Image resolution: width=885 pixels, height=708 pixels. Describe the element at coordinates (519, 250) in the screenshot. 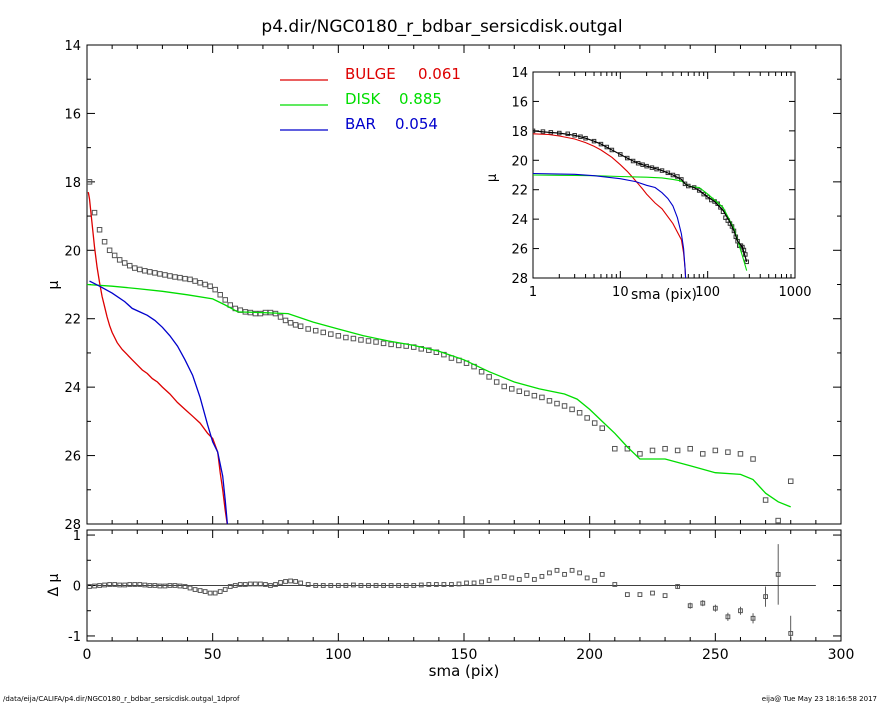

I see `inset-y-tick-label: 26` at that location.